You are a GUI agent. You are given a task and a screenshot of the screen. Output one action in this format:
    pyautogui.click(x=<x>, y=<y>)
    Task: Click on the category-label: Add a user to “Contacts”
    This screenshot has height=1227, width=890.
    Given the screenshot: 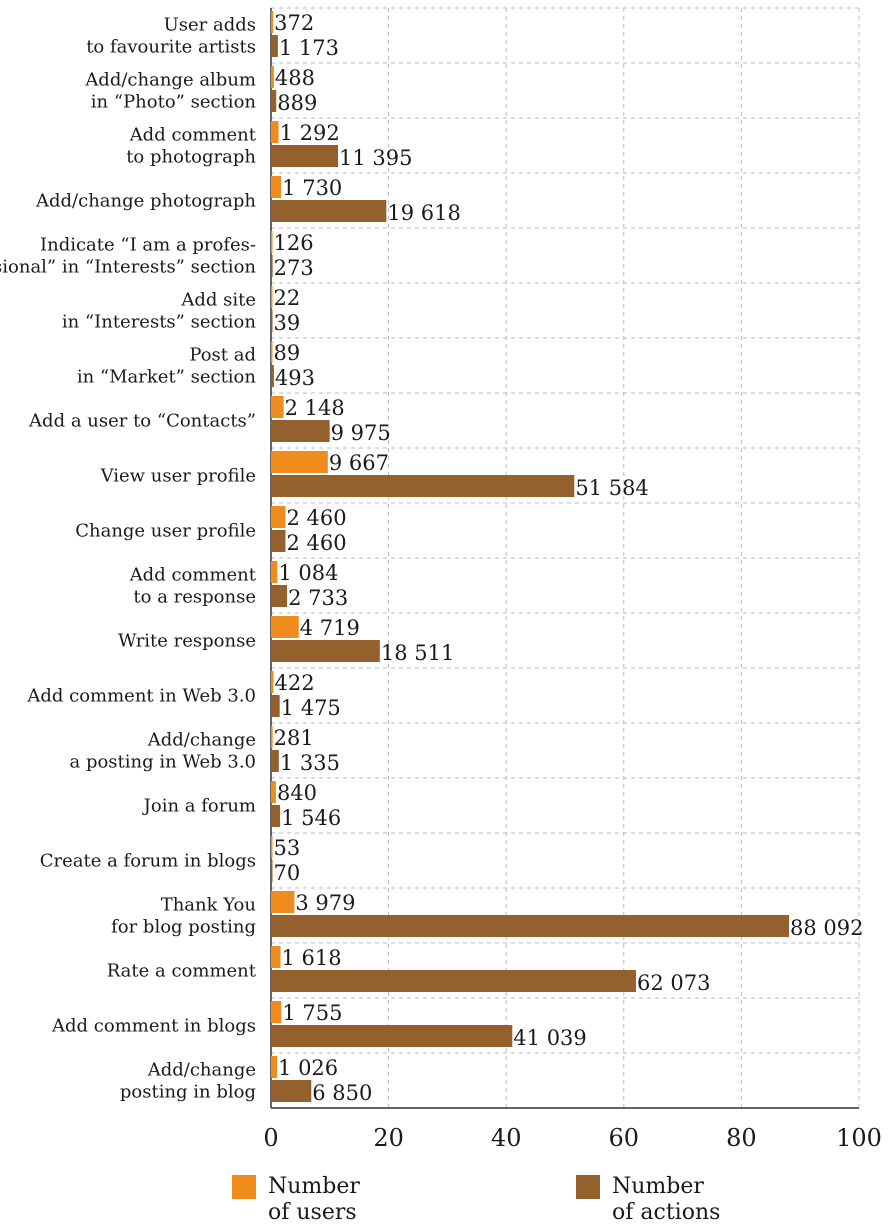 What is the action you would take?
    pyautogui.click(x=142, y=421)
    